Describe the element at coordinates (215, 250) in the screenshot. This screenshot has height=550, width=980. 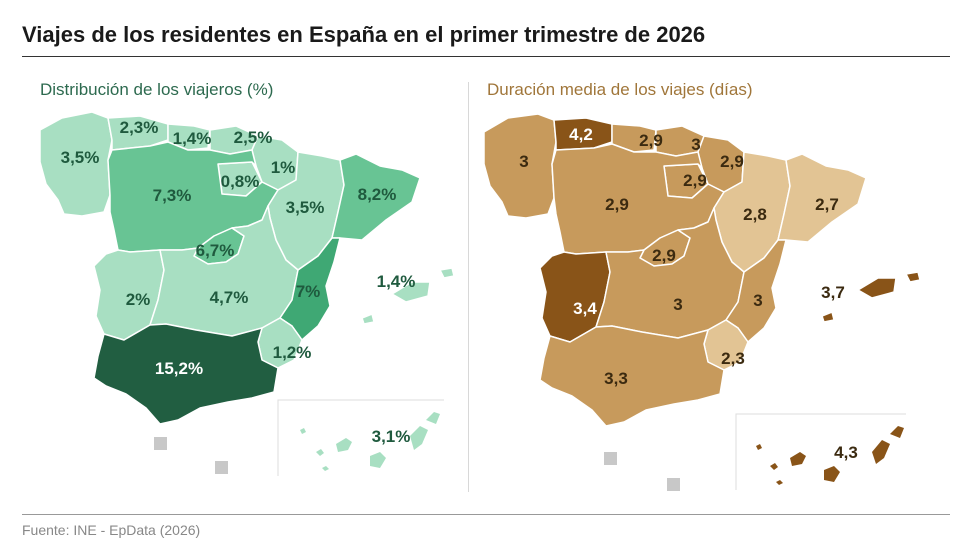
I see `label-madrid: 6,7%` at that location.